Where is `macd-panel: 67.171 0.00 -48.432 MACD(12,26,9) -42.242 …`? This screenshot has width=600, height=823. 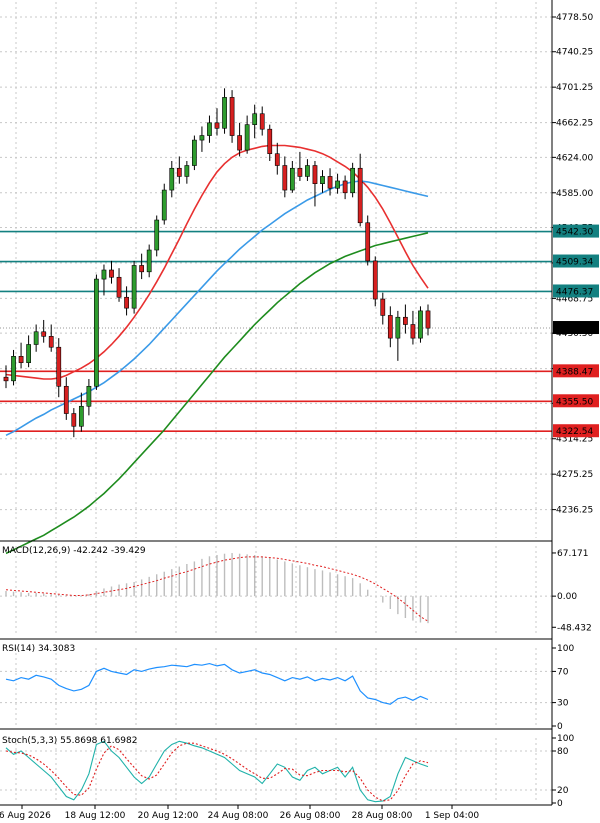
macd-panel: 67.171 0.00 -48.432 MACD(12,26,9) -42.242 … is located at coordinates (296, 591).